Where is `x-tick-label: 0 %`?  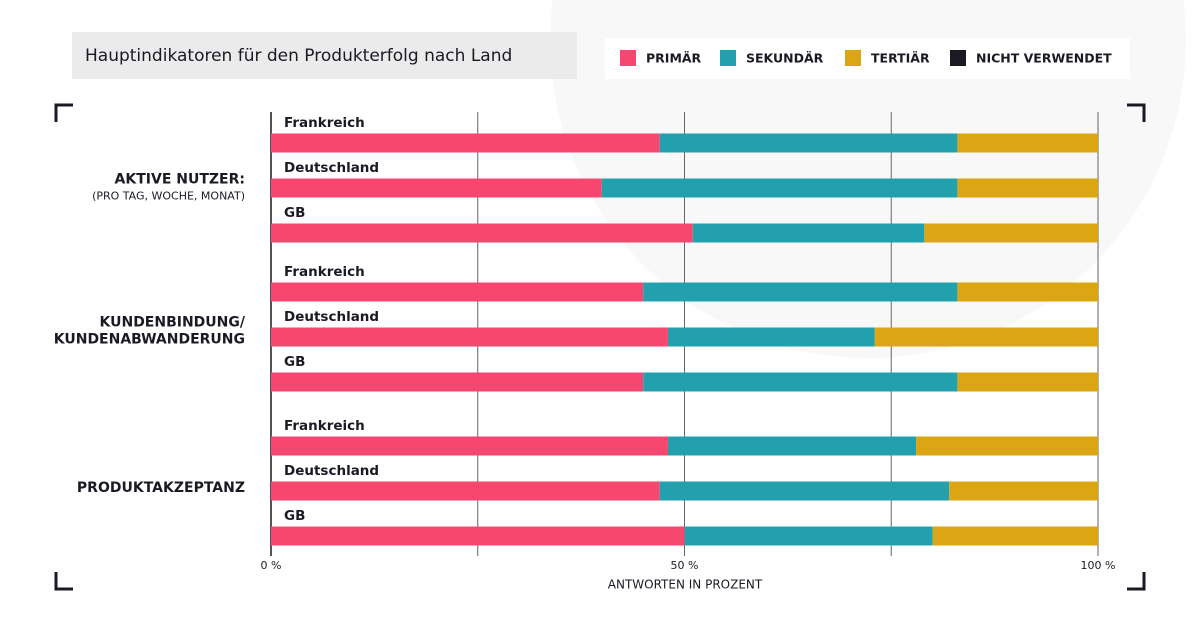 x-tick-label: 0 % is located at coordinates (271, 565).